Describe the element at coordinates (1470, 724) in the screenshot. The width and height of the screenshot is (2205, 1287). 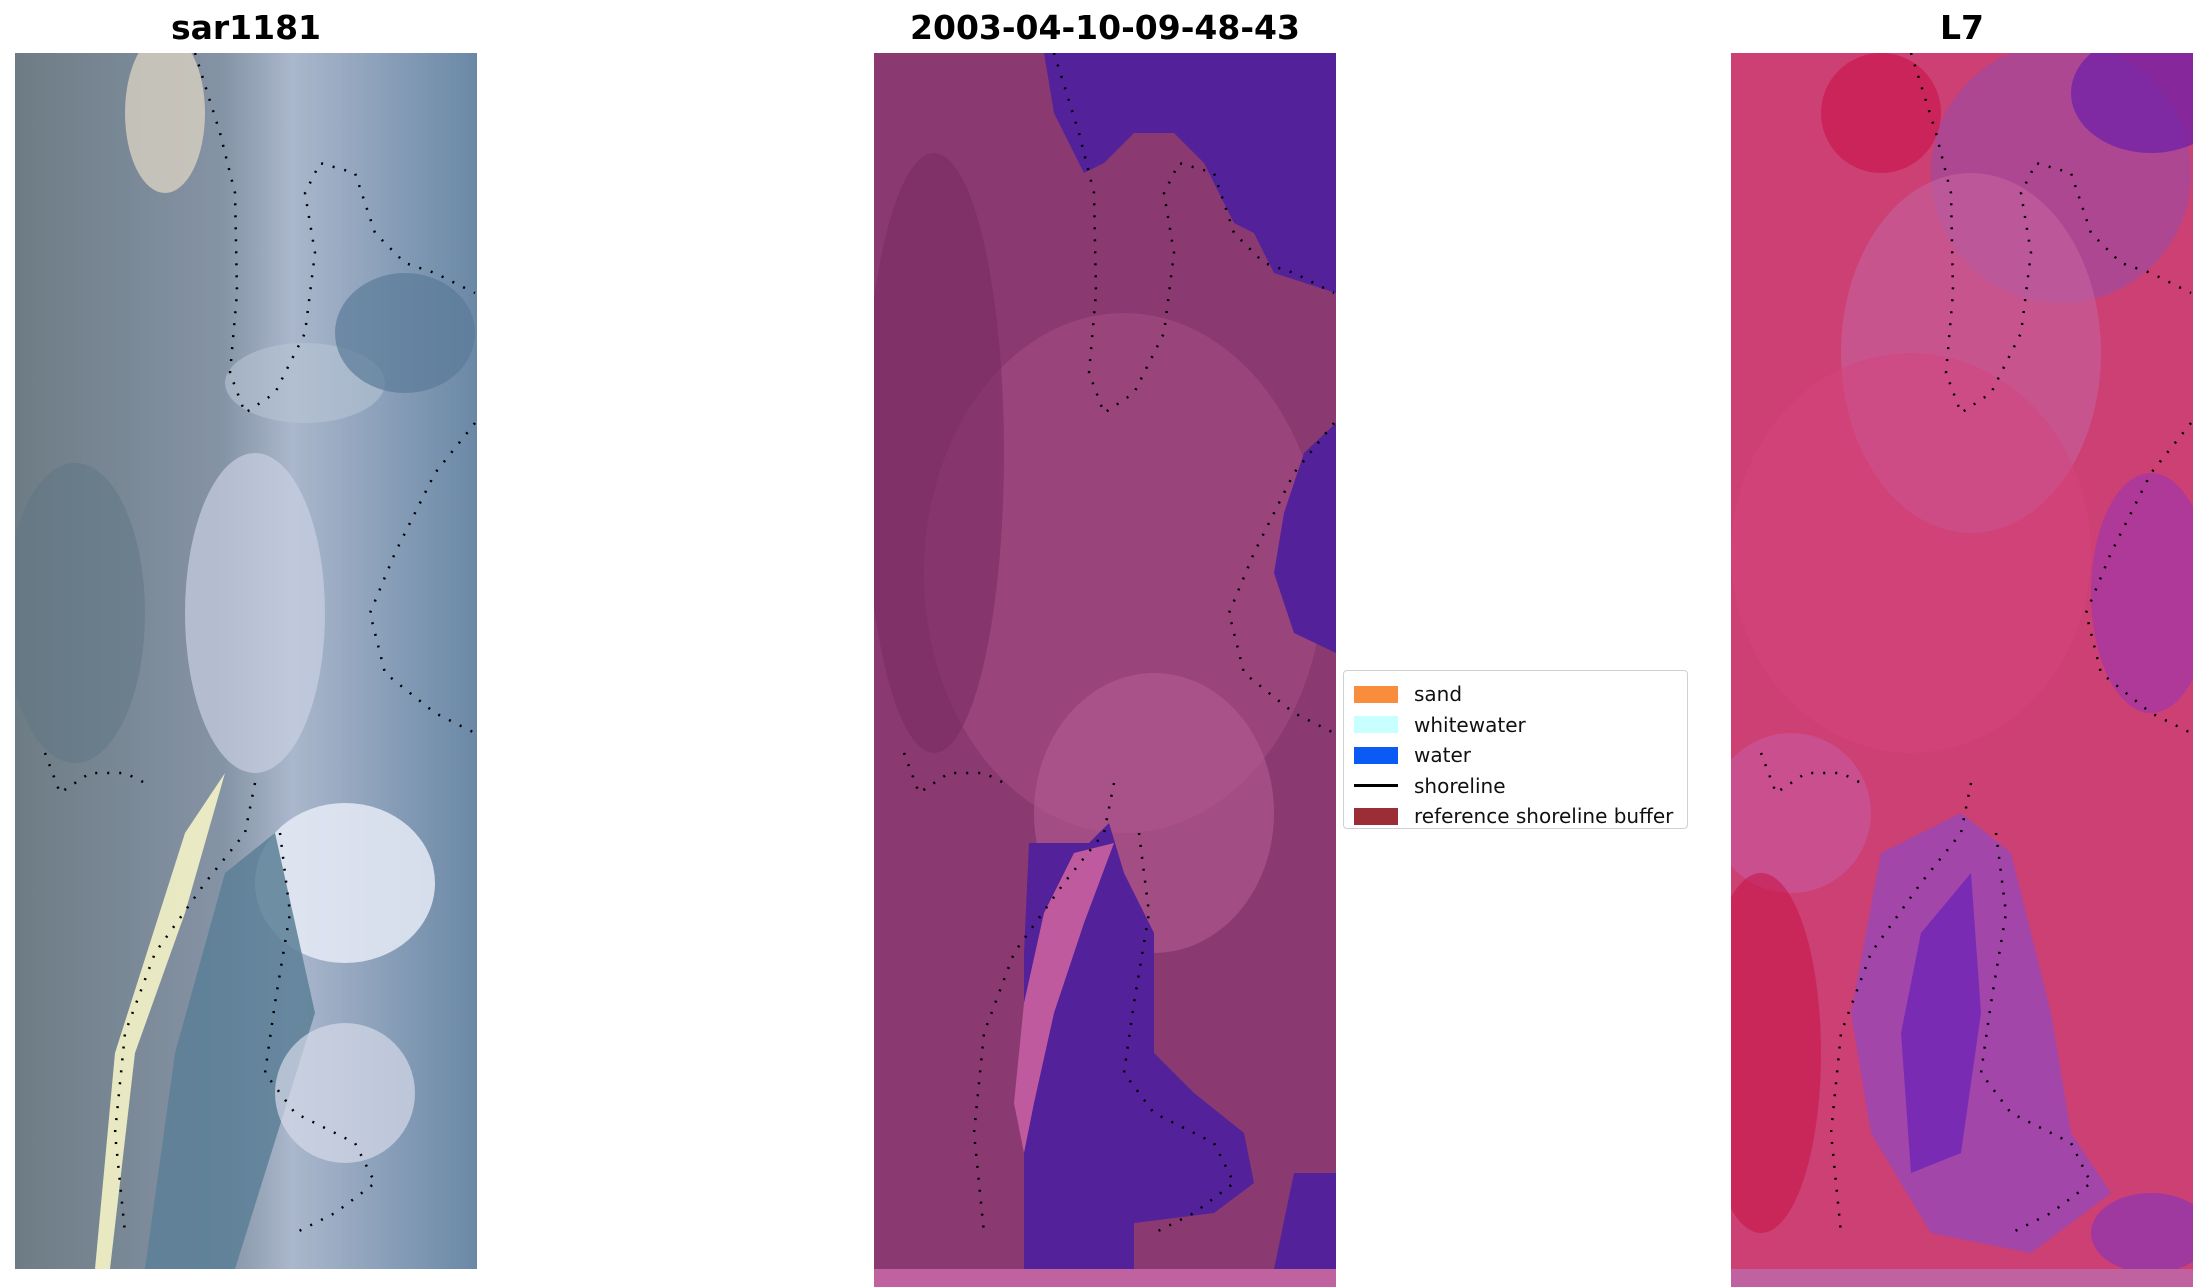
I see `legend-label: whitewater` at that location.